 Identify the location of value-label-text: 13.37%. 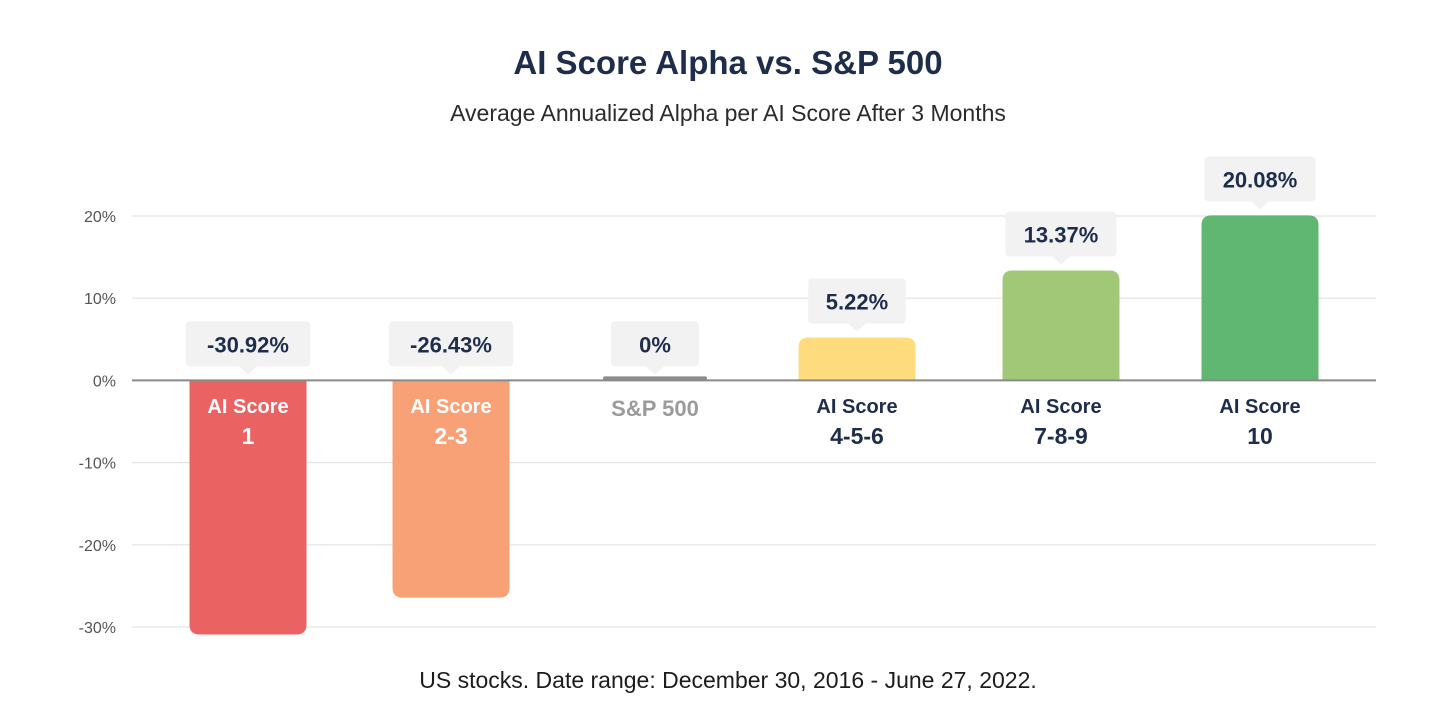
(1061, 234).